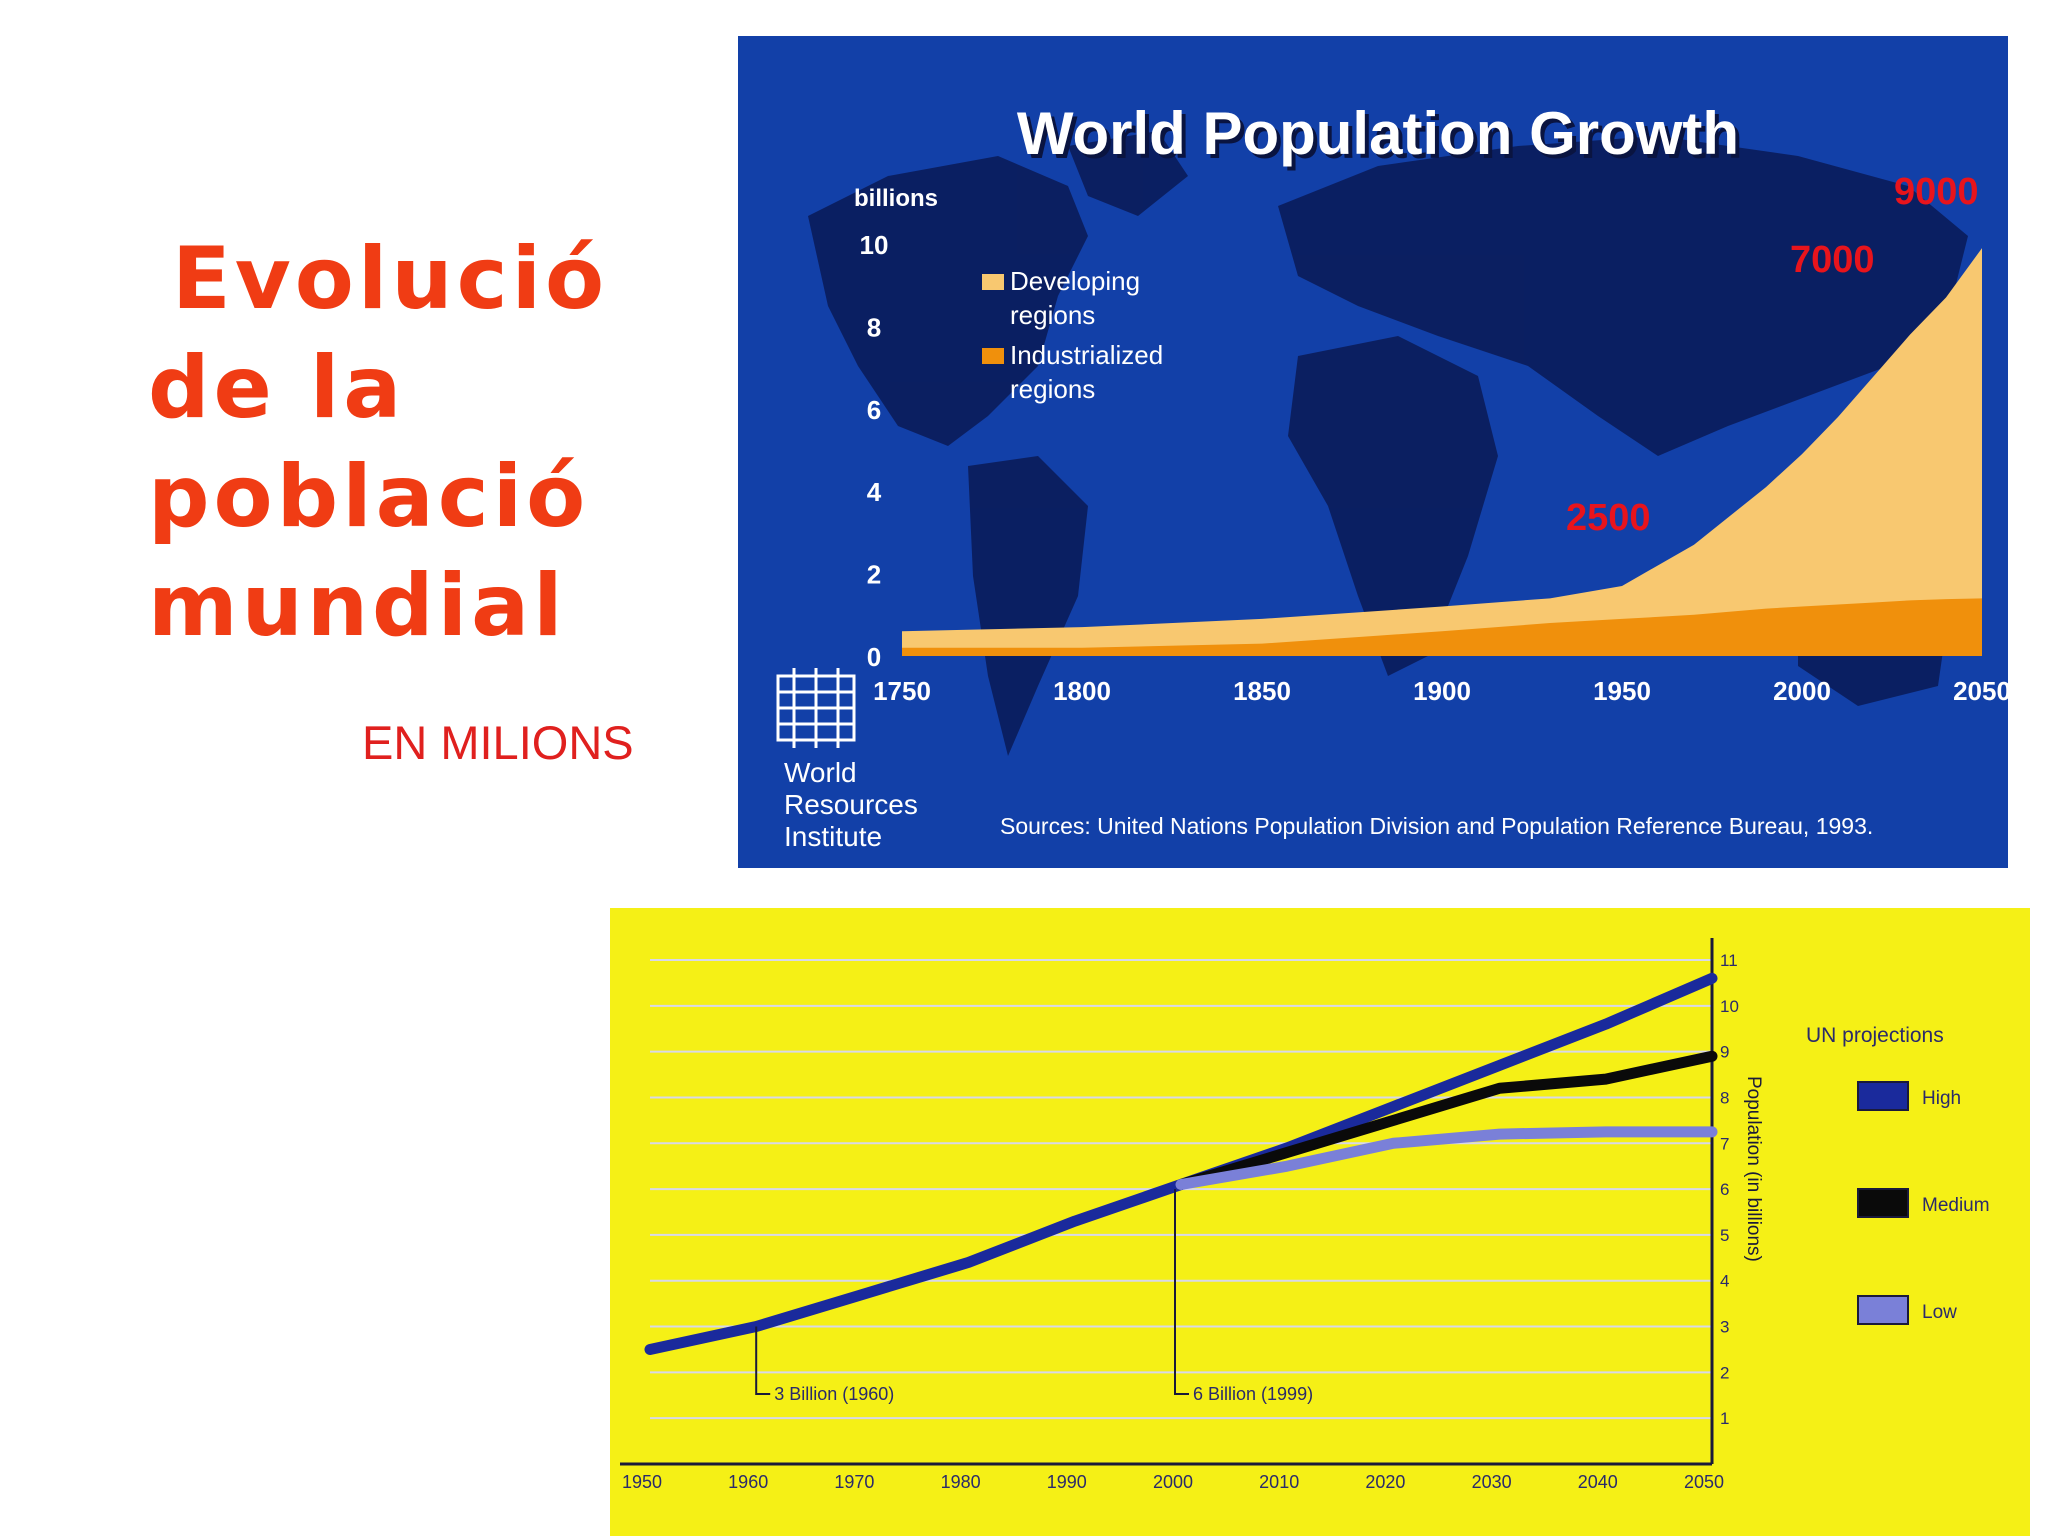  I want to click on legend-swatch-industrialized, so click(993, 356).